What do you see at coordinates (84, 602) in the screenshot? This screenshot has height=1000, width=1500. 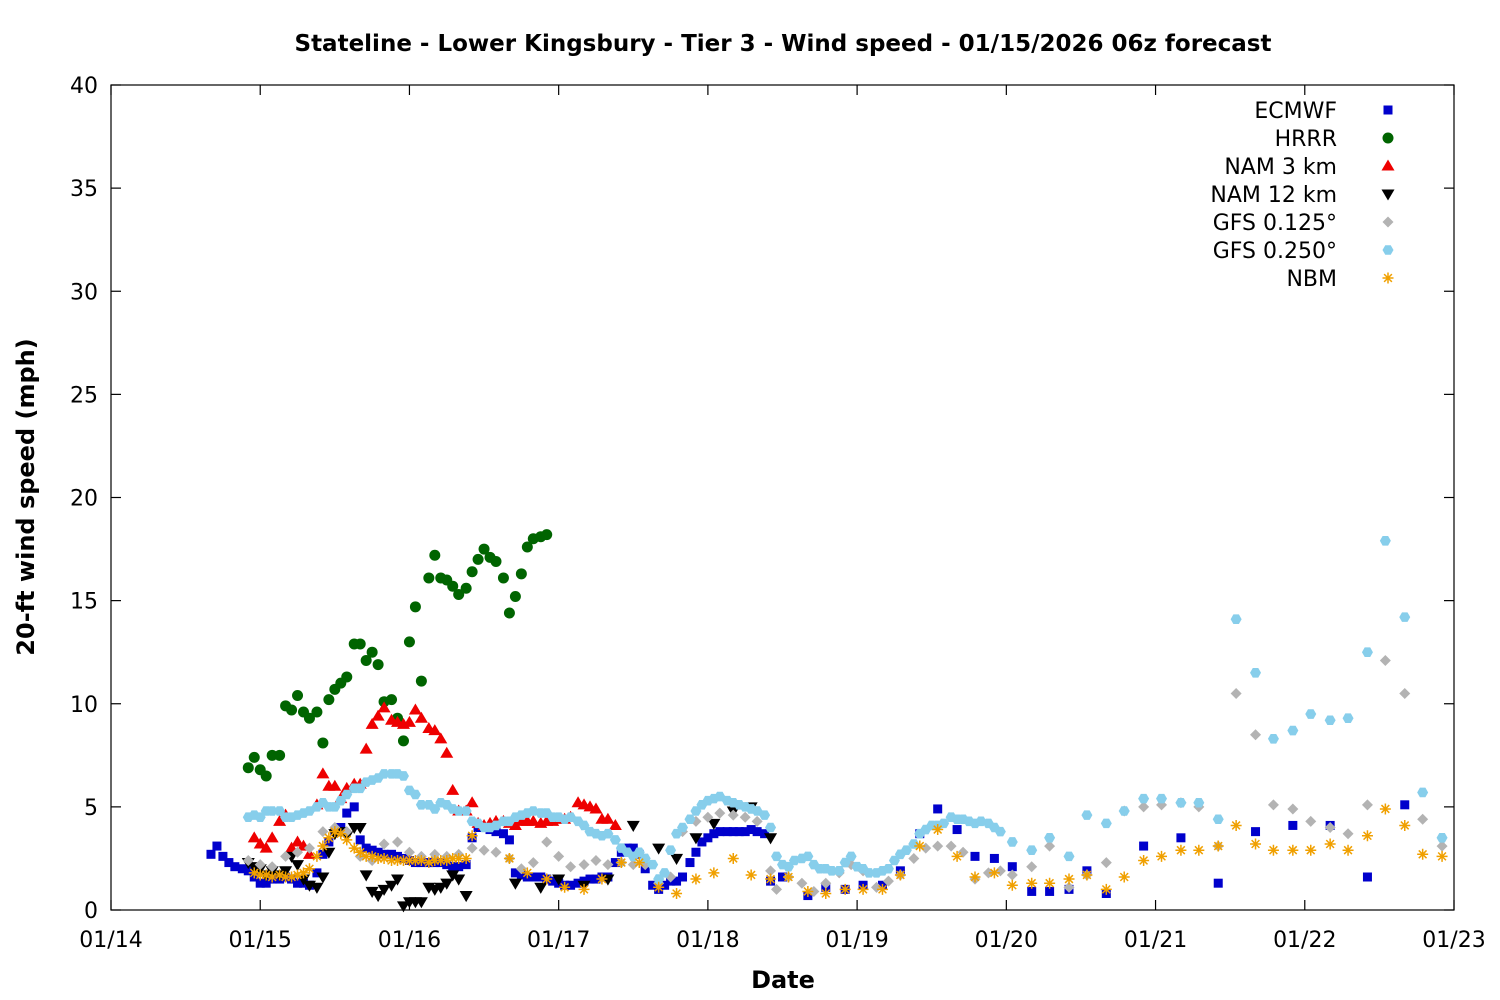 I see `y-tick-label: 15` at bounding box center [84, 602].